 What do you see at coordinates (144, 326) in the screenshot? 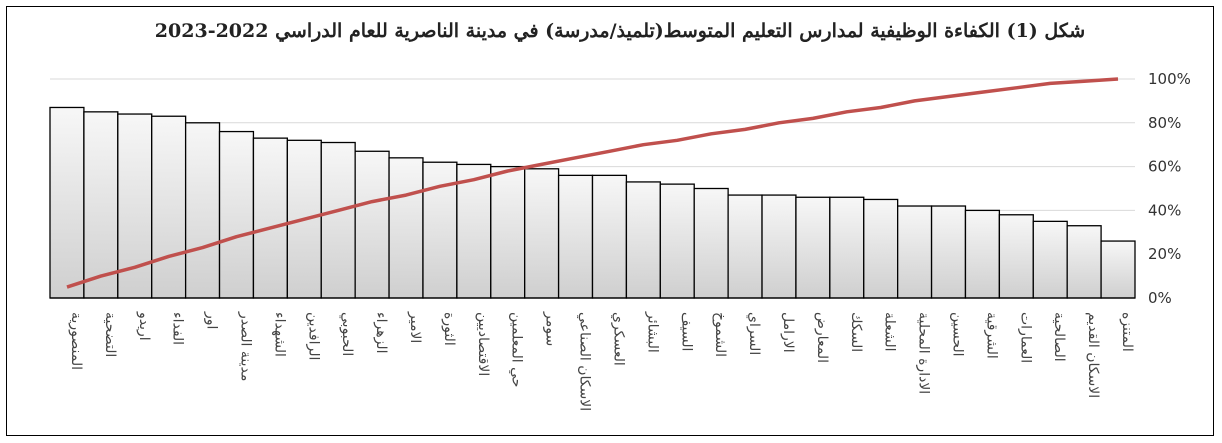
I see `x-category-label: اريدو` at bounding box center [144, 326].